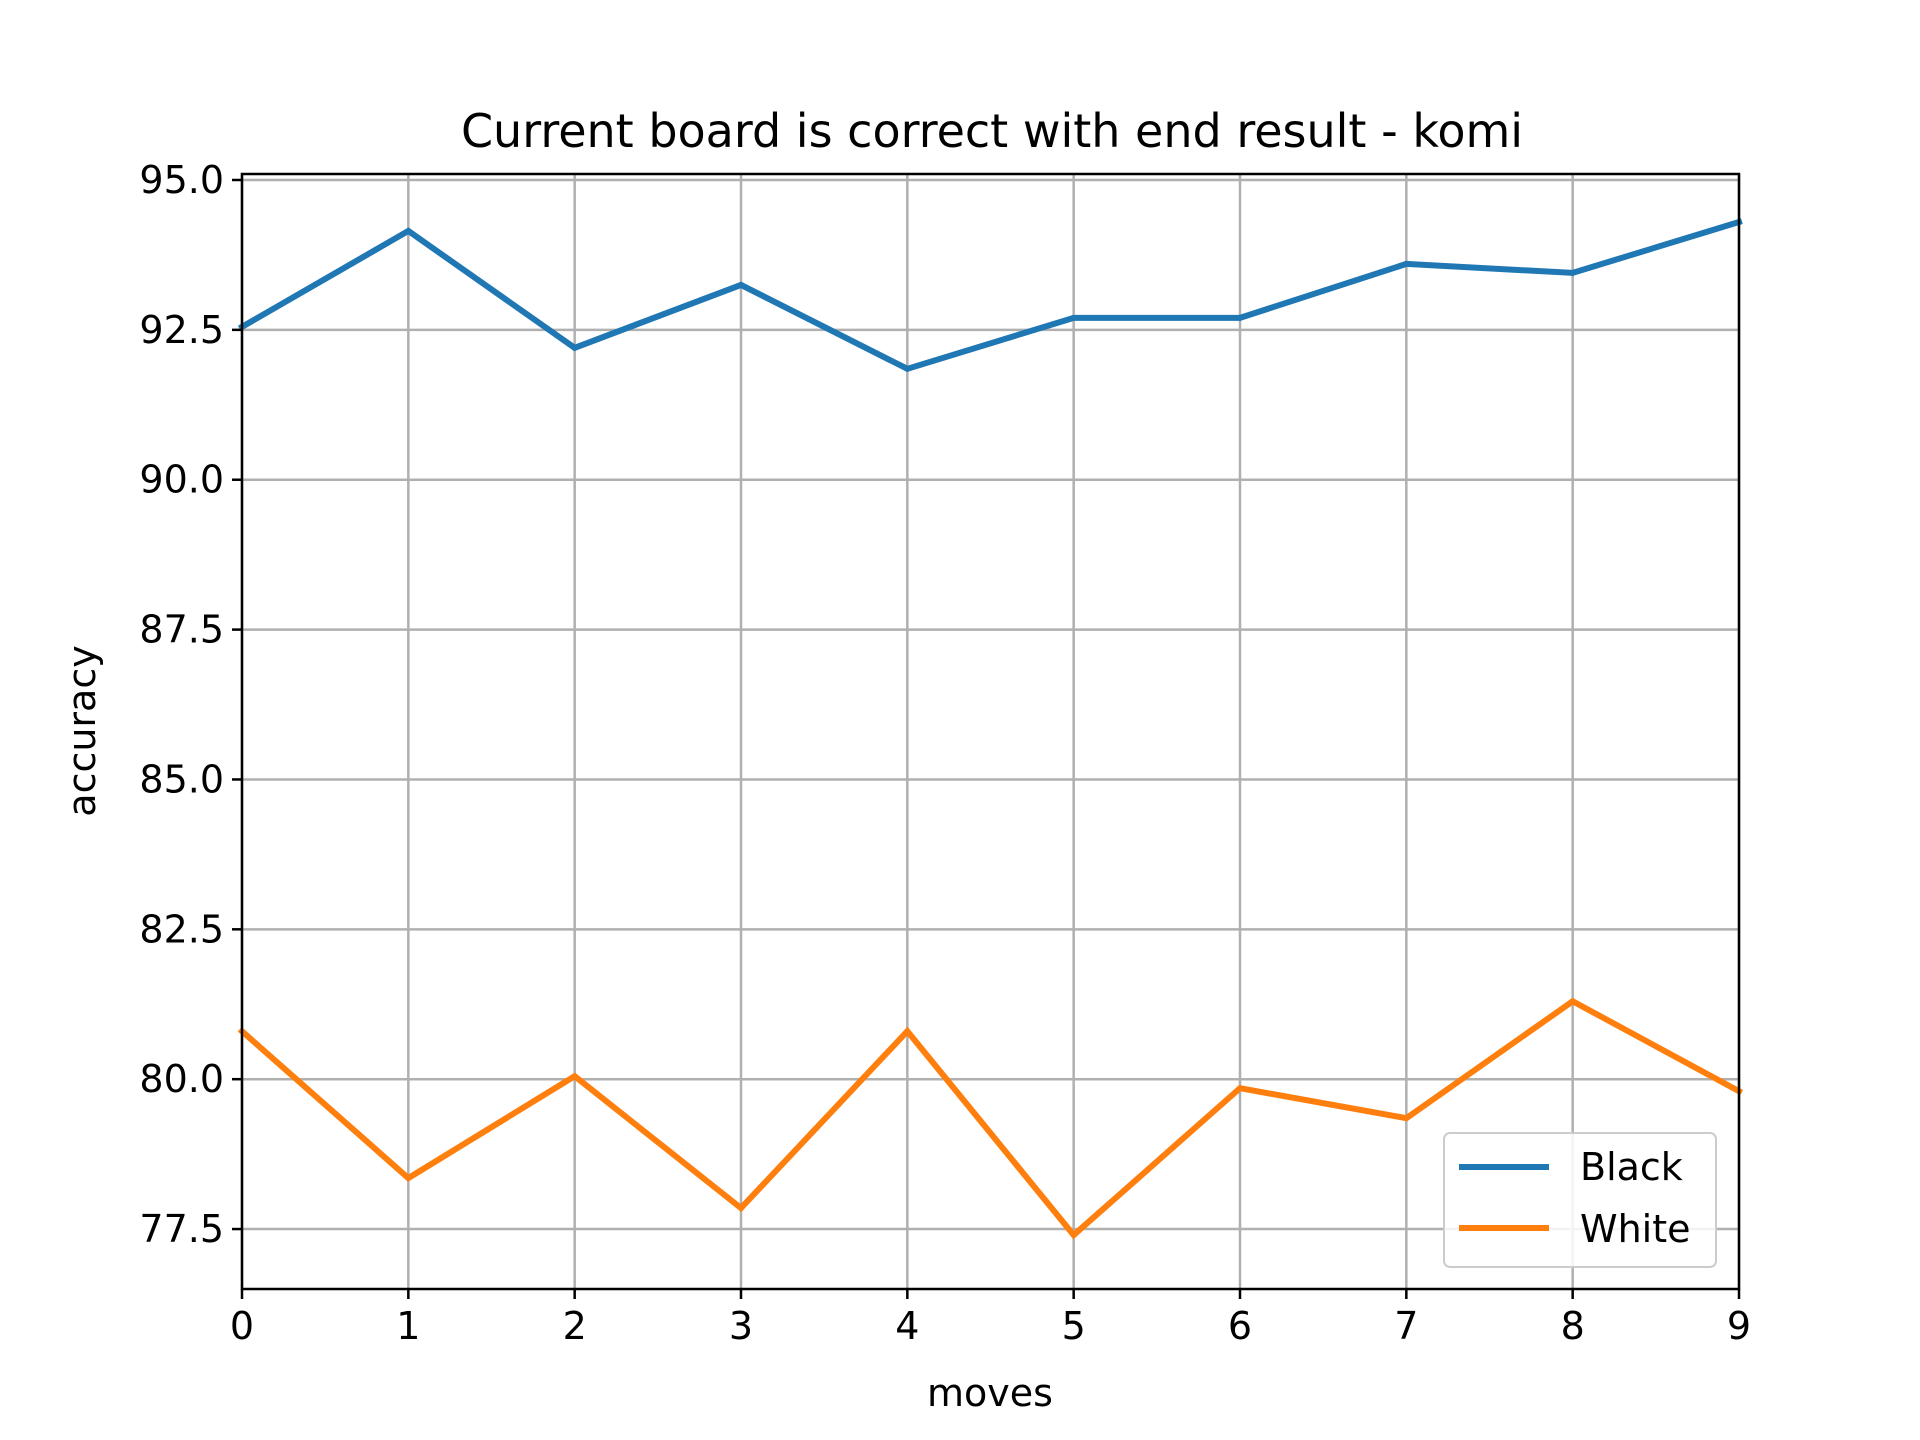 The height and width of the screenshot is (1440, 1920). I want to click on legend: Black White, so click(1580, 1200).